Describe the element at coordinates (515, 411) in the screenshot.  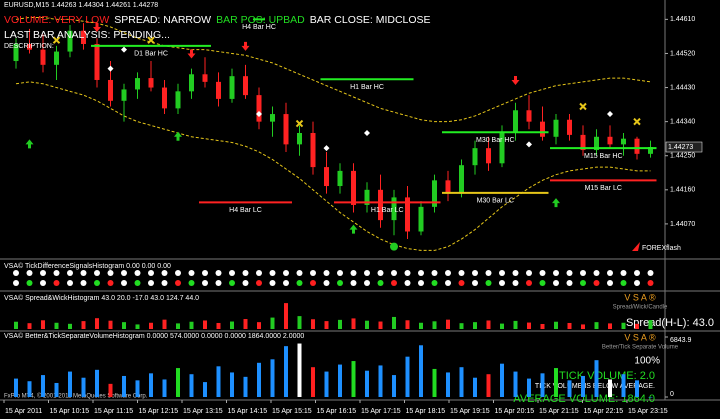
I see `x-tick-label: 15 Apr 20:15` at that location.